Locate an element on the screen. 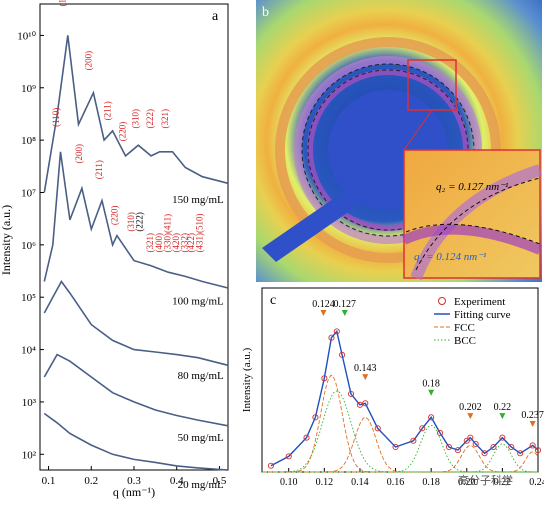  a-curve-label: 20 mg/mL is located at coordinates (201, 485).